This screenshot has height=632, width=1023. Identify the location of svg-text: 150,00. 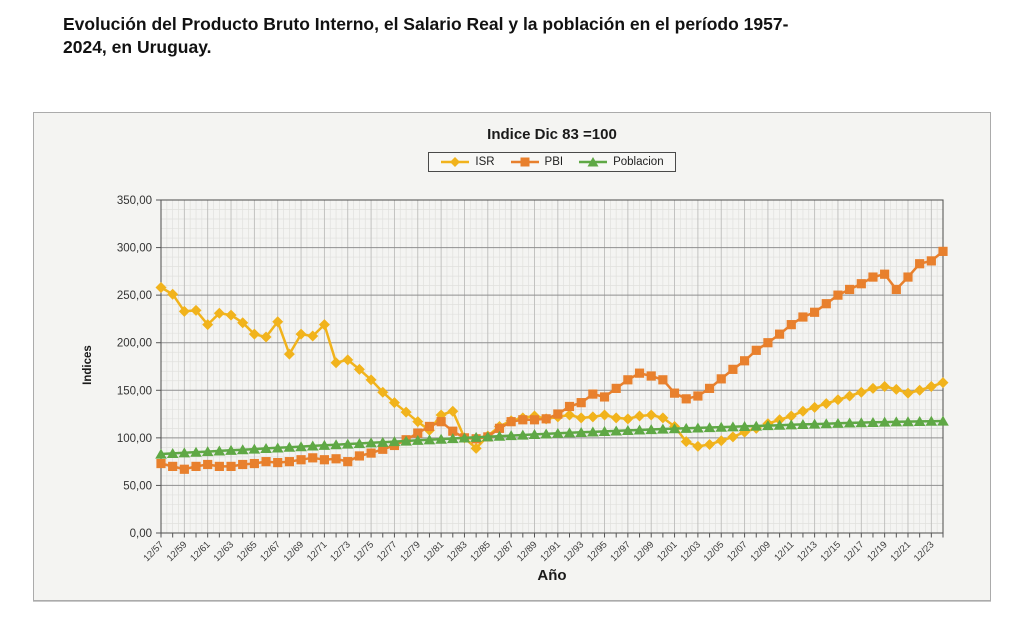
(134, 391).